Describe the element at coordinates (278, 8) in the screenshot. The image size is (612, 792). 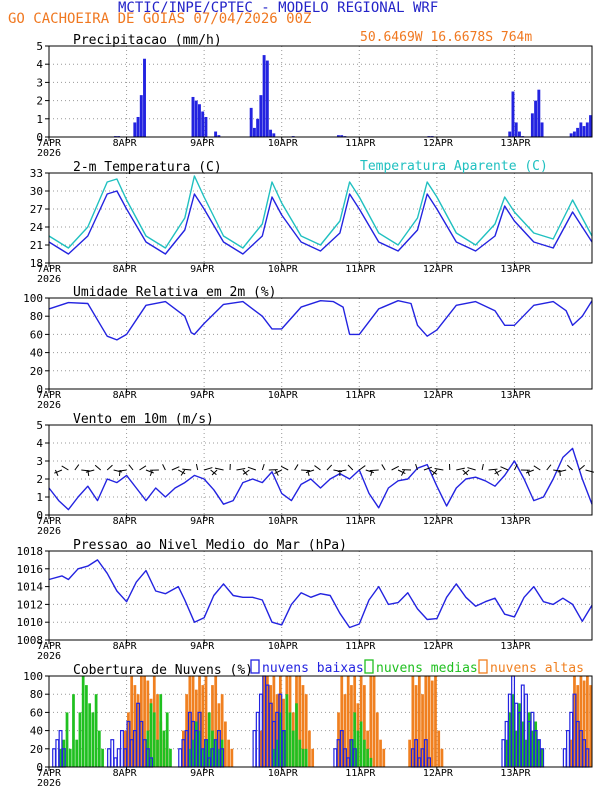
I see `main-title: MCTIC/INPE/CPTEC - MODELO REGIONAL WRF` at that location.